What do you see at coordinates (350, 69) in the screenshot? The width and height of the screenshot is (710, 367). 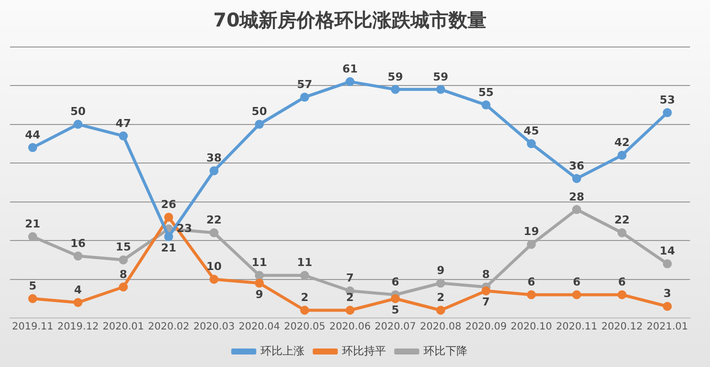 I see `data-label: 61` at bounding box center [350, 69].